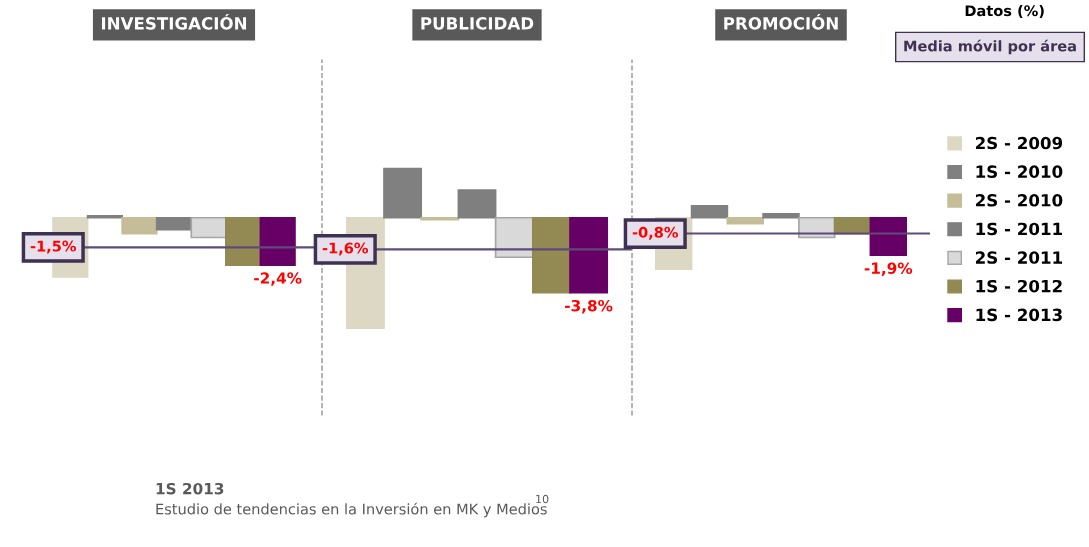 This screenshot has width=1089, height=547. I want to click on legend-label: 2S - 2010, so click(1019, 200).